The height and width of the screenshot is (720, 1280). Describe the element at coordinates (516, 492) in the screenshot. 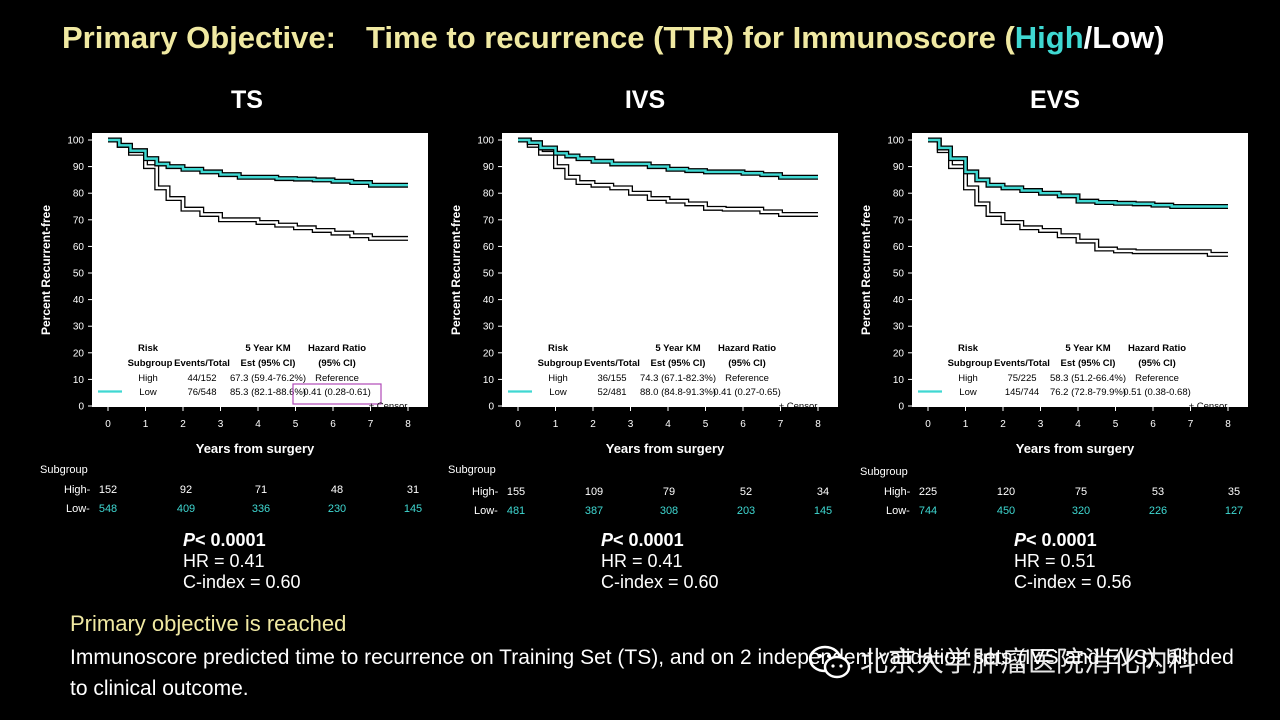

I see `risk-high-count: 155` at that location.